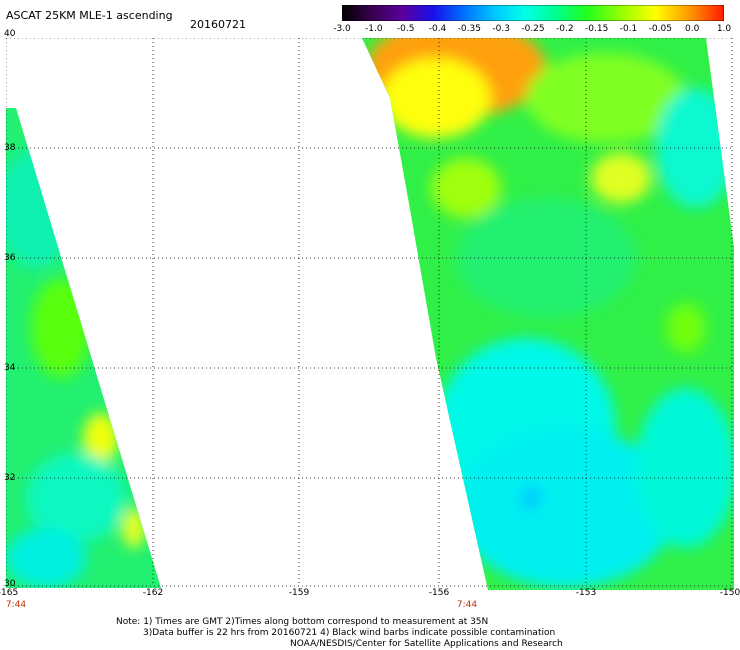 The height and width of the screenshot is (650, 740). I want to click on swath-time-left: 7:44, so click(16, 605).